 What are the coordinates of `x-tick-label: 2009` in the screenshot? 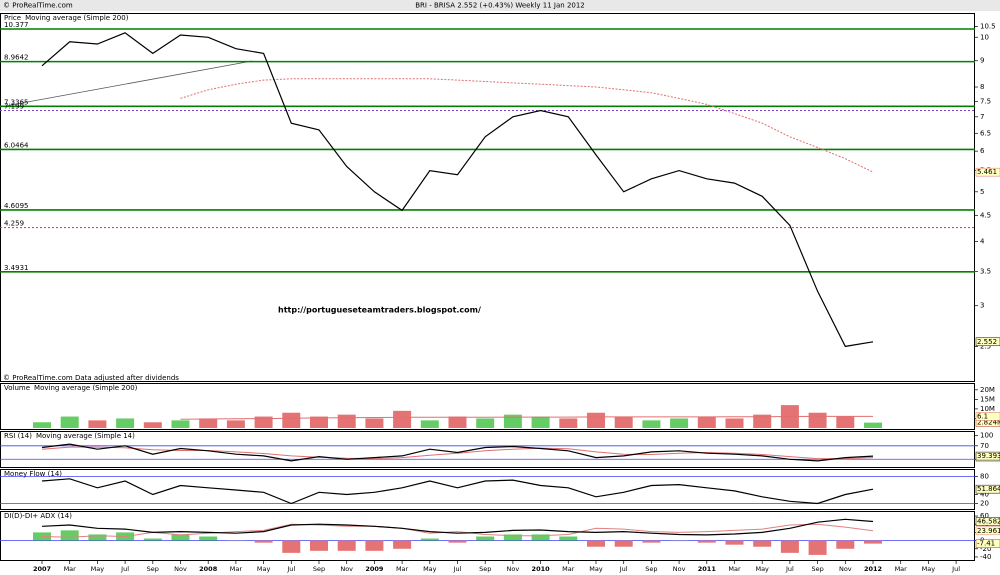 It's located at (374, 569).